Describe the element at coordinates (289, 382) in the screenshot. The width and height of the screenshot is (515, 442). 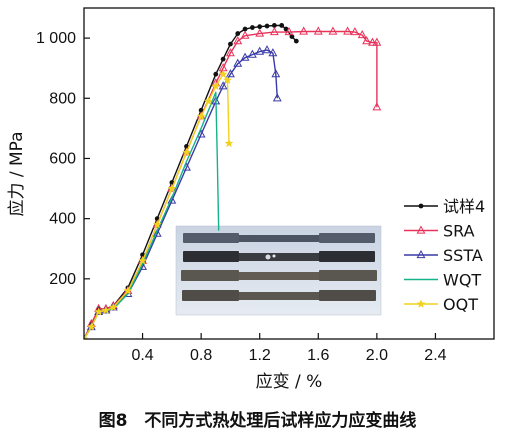
I see `x-axis-label: 应变 / %` at that location.